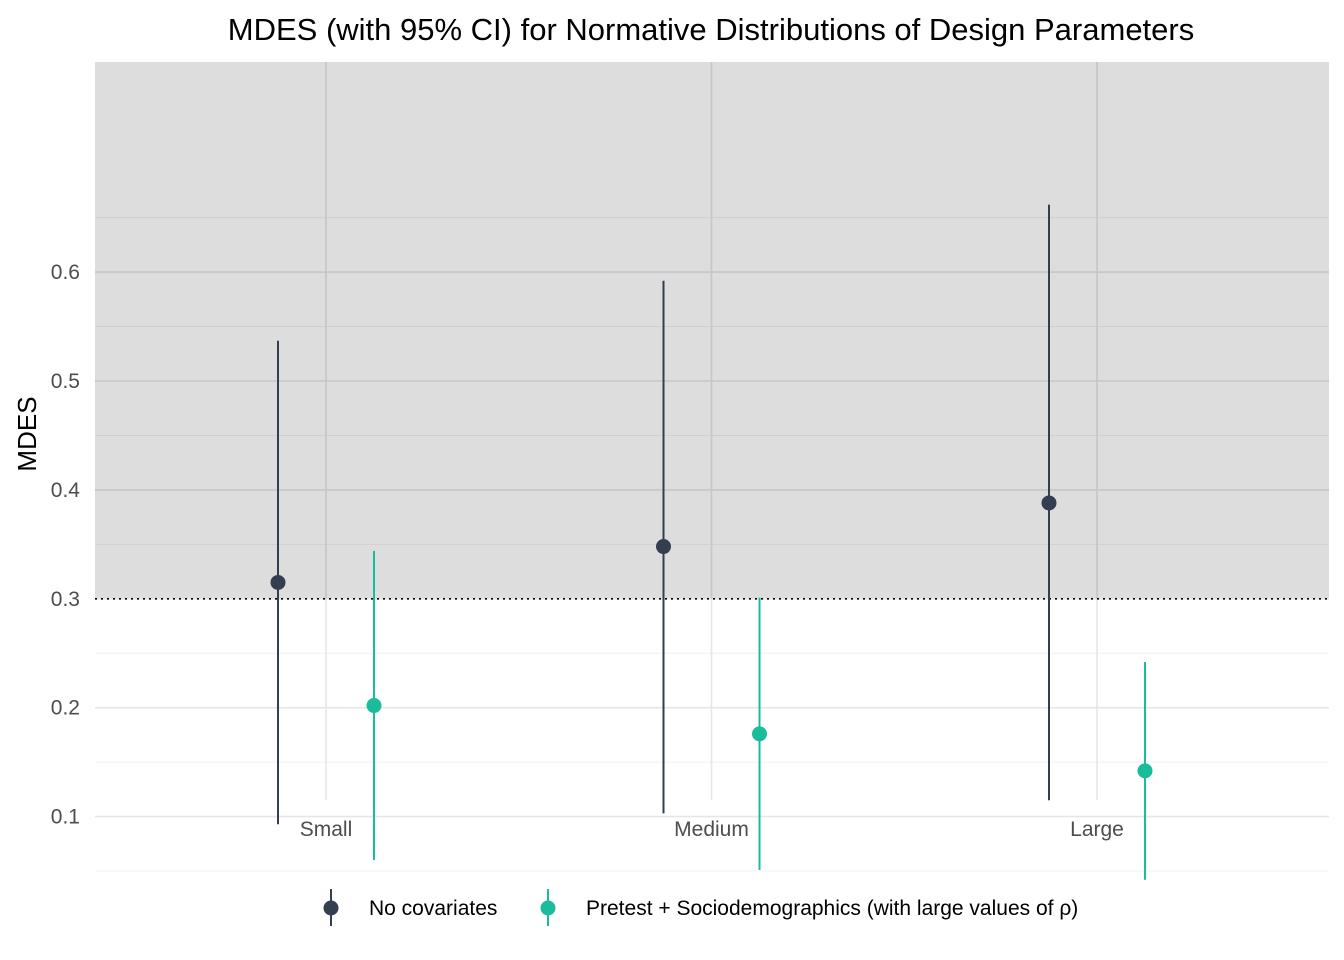  I want to click on y-tick-label: 0.4, so click(66, 490).